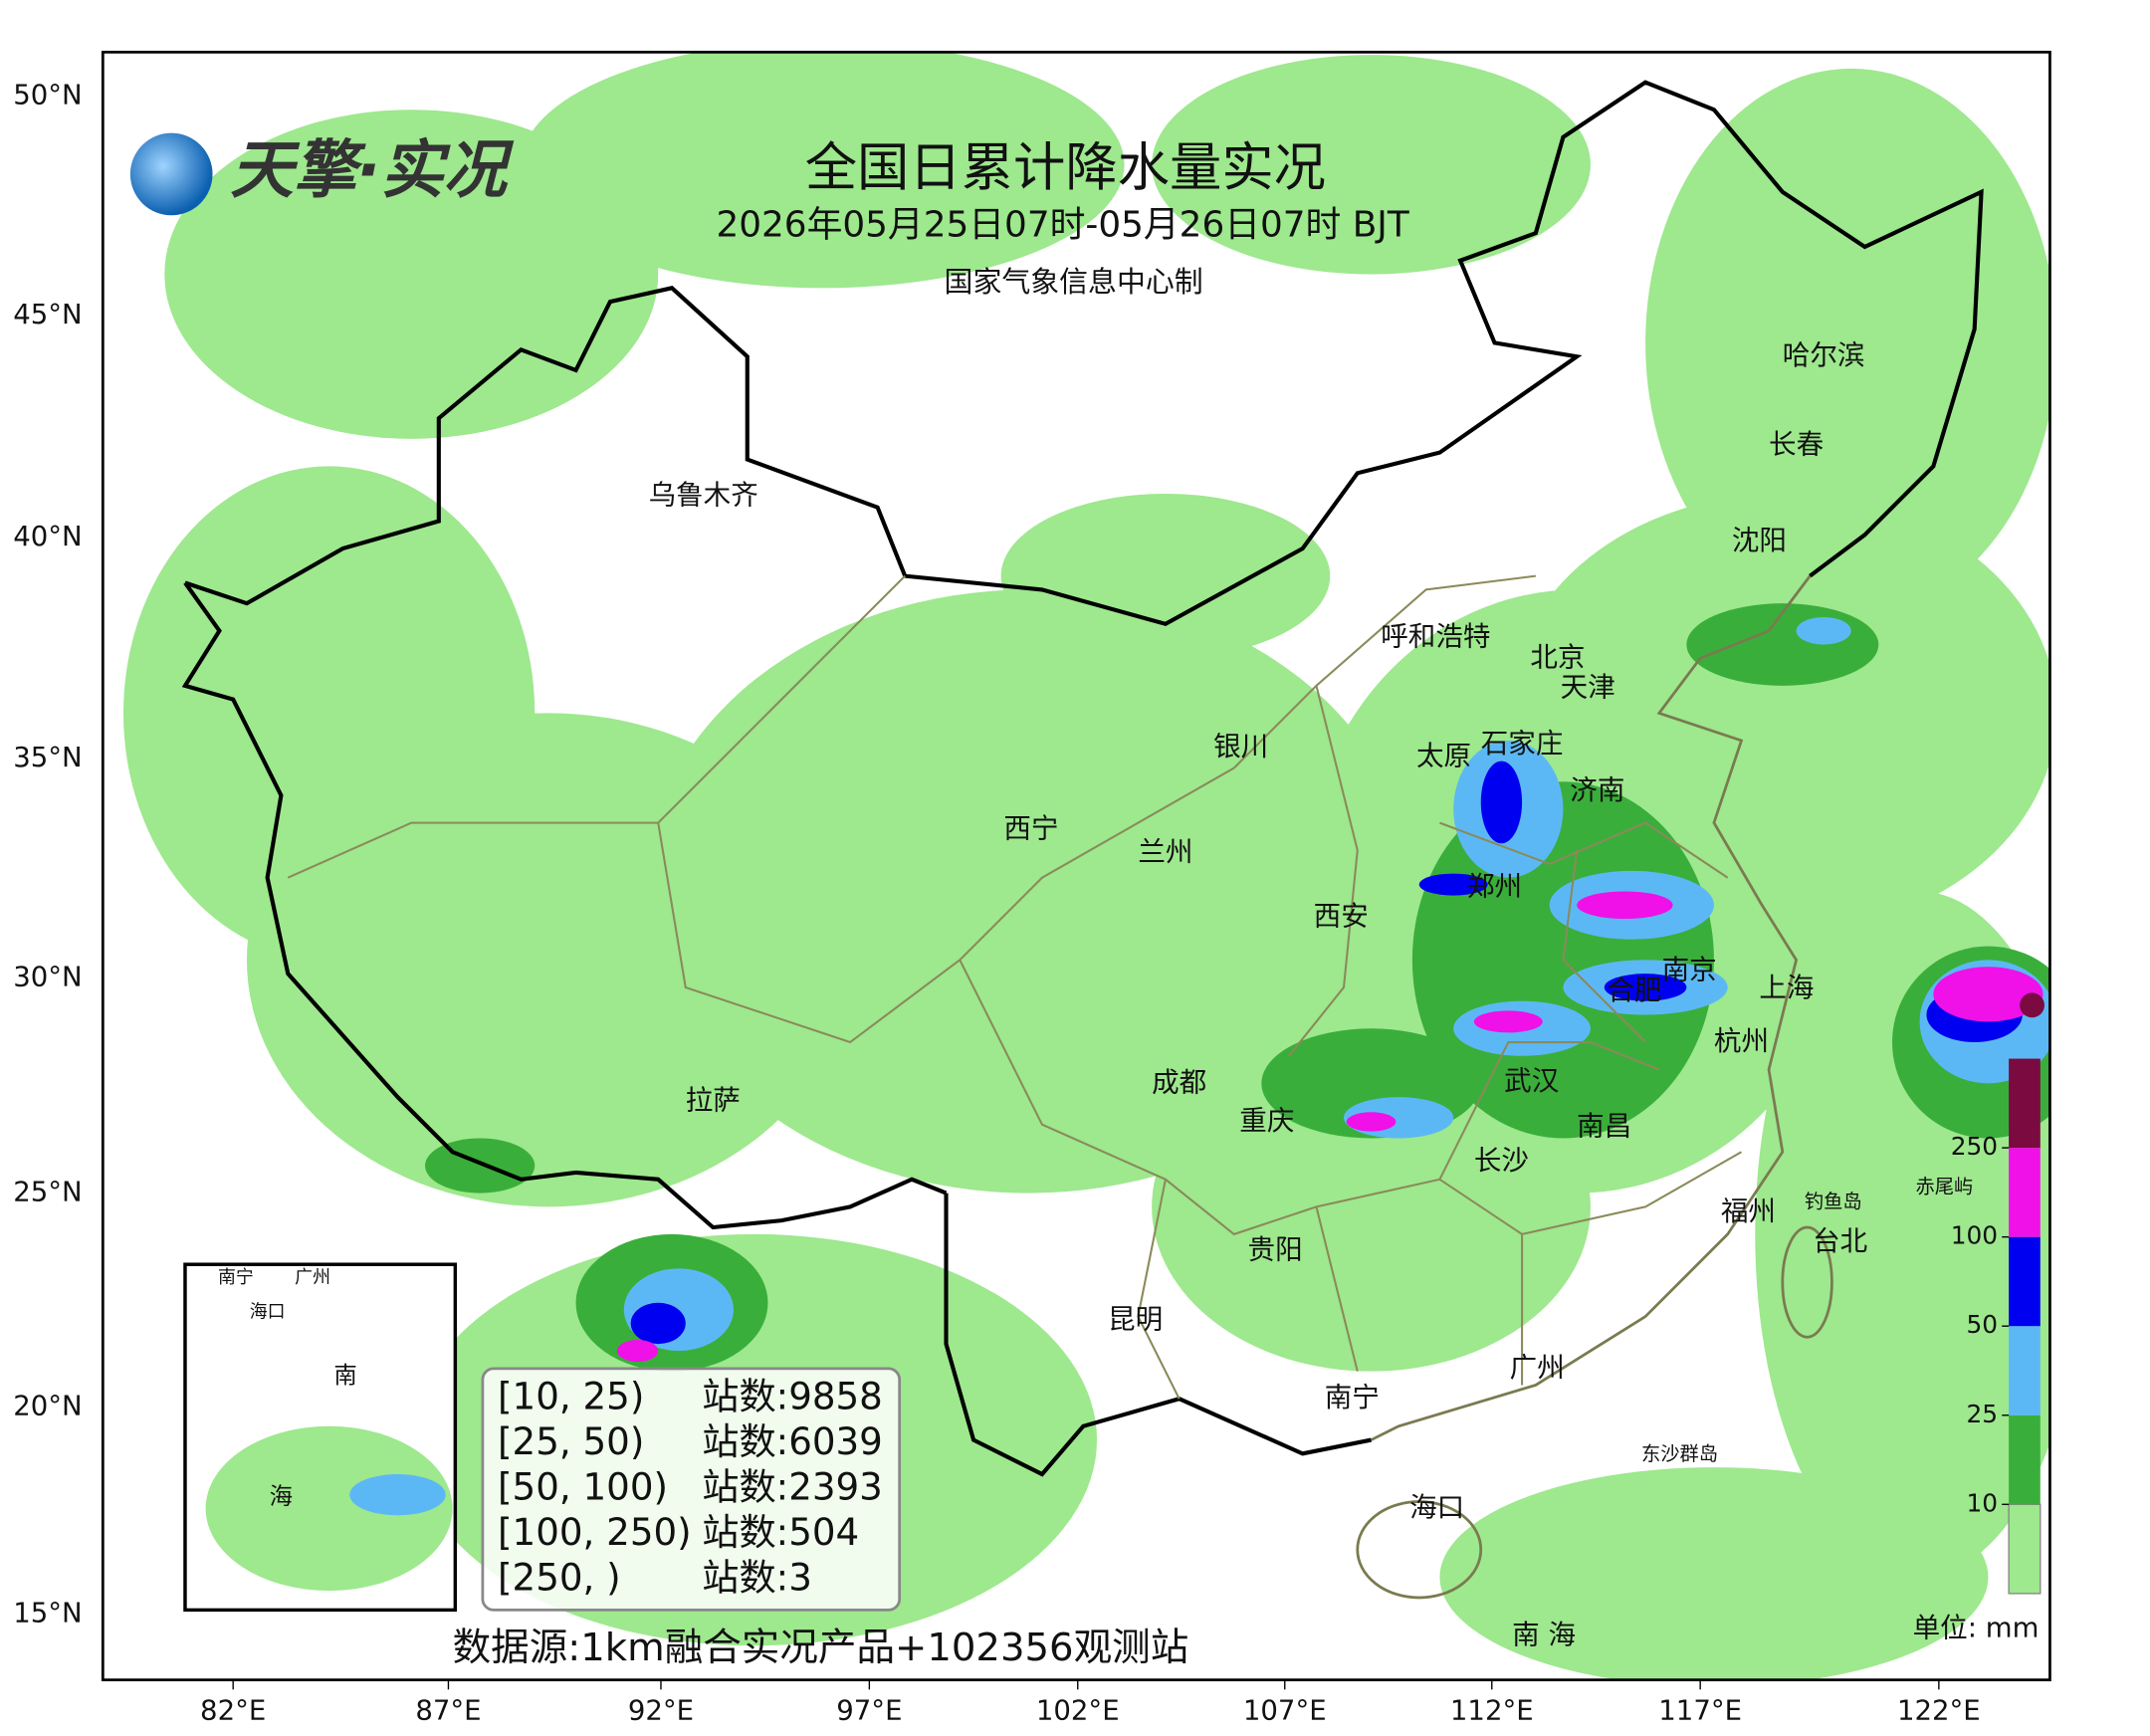  What do you see at coordinates (1443, 756) in the screenshot?
I see `city-label: 太原` at bounding box center [1443, 756].